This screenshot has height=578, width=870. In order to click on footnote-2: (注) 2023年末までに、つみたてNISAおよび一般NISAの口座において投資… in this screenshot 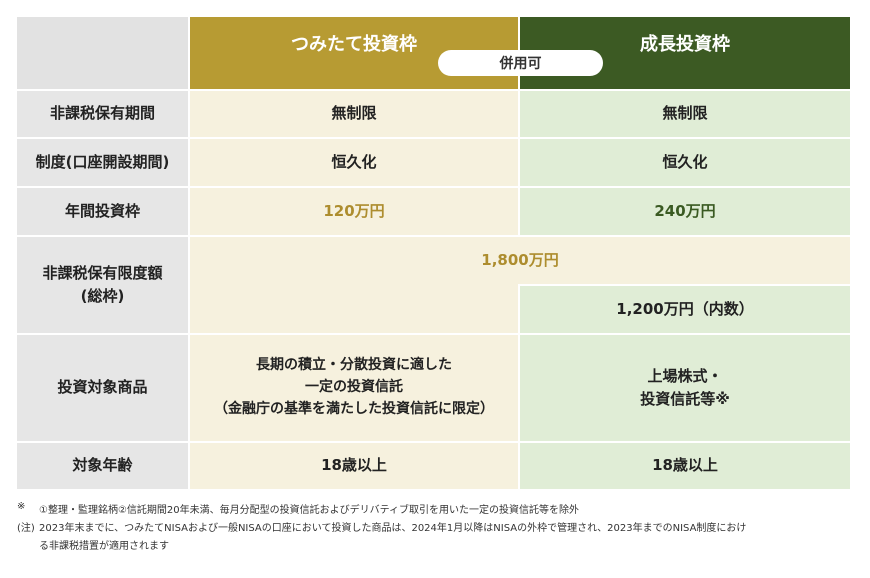, I will do `click(381, 526)`.